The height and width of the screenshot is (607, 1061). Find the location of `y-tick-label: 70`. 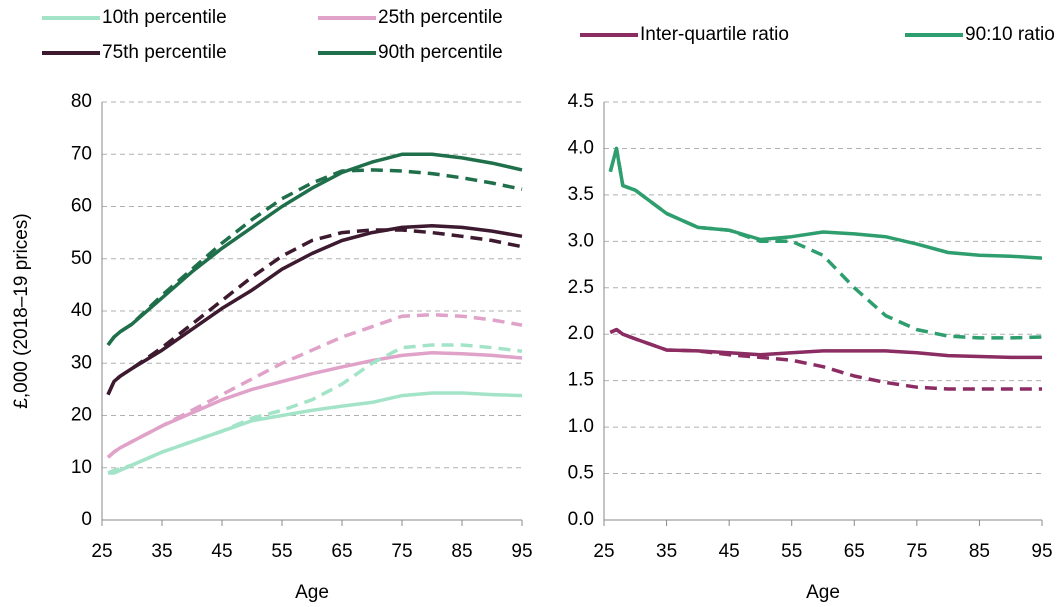

y-tick-label: 70 is located at coordinates (81, 153).